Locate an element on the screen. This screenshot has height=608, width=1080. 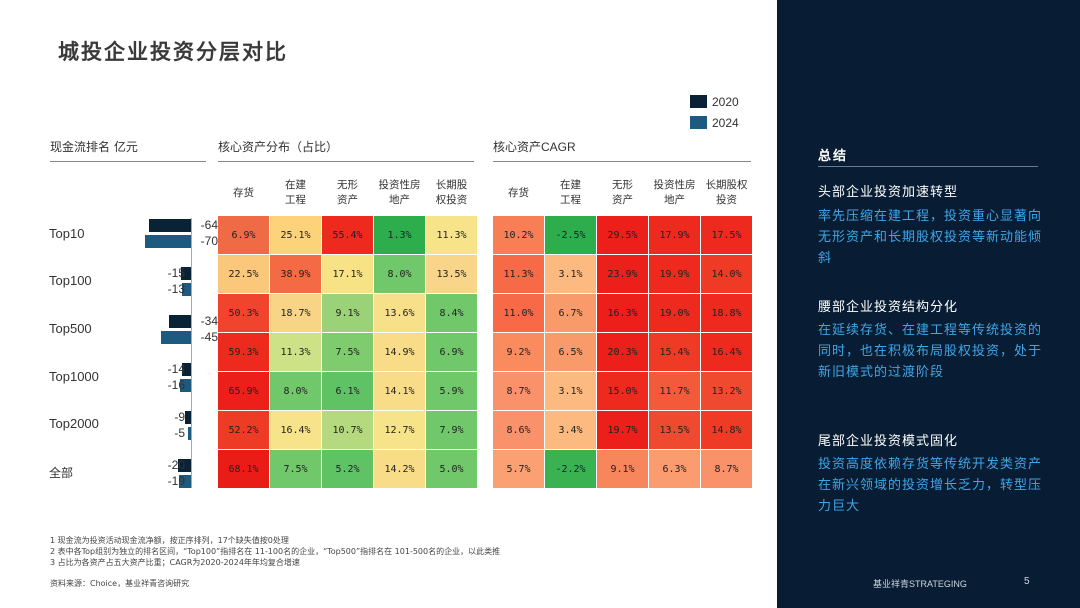
cagr_table-cell-r5-c4: 14.8% is located at coordinates (726, 430).